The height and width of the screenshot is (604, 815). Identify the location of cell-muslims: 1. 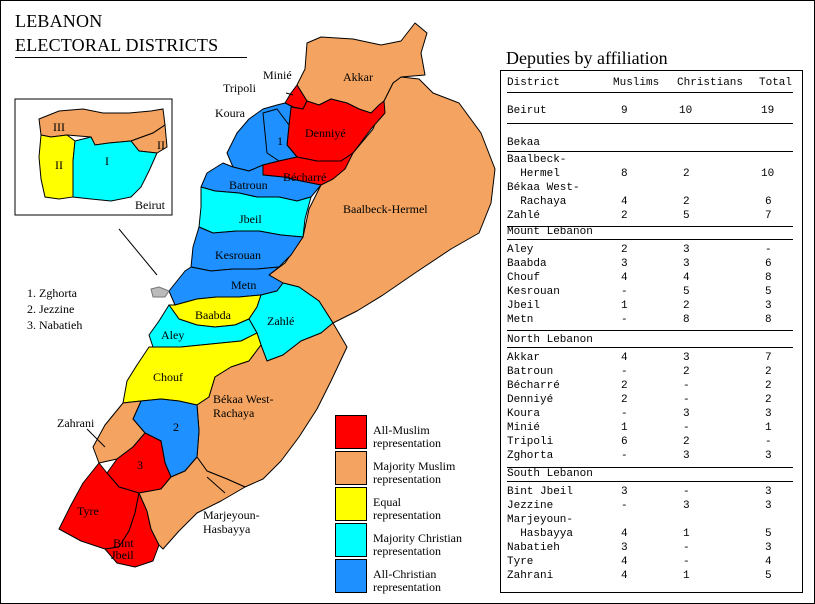
(624, 306).